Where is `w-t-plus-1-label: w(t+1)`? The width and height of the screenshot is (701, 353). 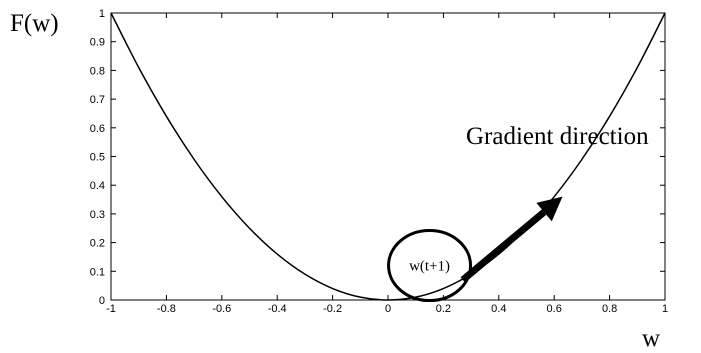 w-t-plus-1-label: w(t+1) is located at coordinates (429, 267).